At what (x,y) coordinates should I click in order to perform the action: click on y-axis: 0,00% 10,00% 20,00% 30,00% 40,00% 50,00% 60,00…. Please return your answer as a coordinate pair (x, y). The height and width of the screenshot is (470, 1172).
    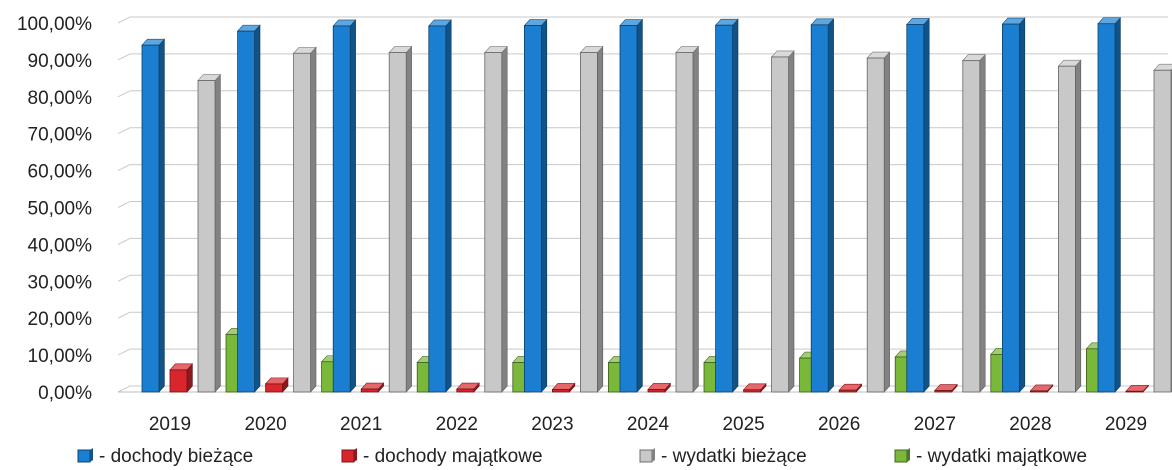
    Looking at the image, I should click on (54, 209).